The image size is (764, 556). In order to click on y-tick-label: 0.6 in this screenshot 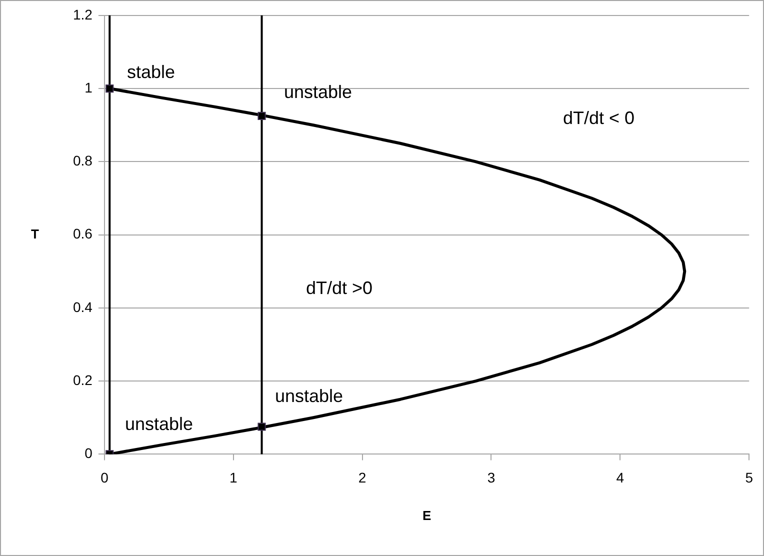, I will do `click(82, 234)`.